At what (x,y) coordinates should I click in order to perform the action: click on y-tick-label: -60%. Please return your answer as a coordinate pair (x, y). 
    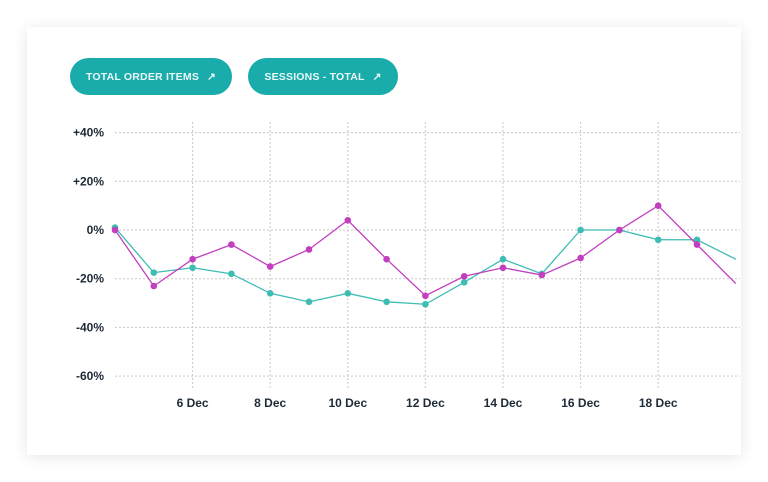
    Looking at the image, I should click on (90, 376).